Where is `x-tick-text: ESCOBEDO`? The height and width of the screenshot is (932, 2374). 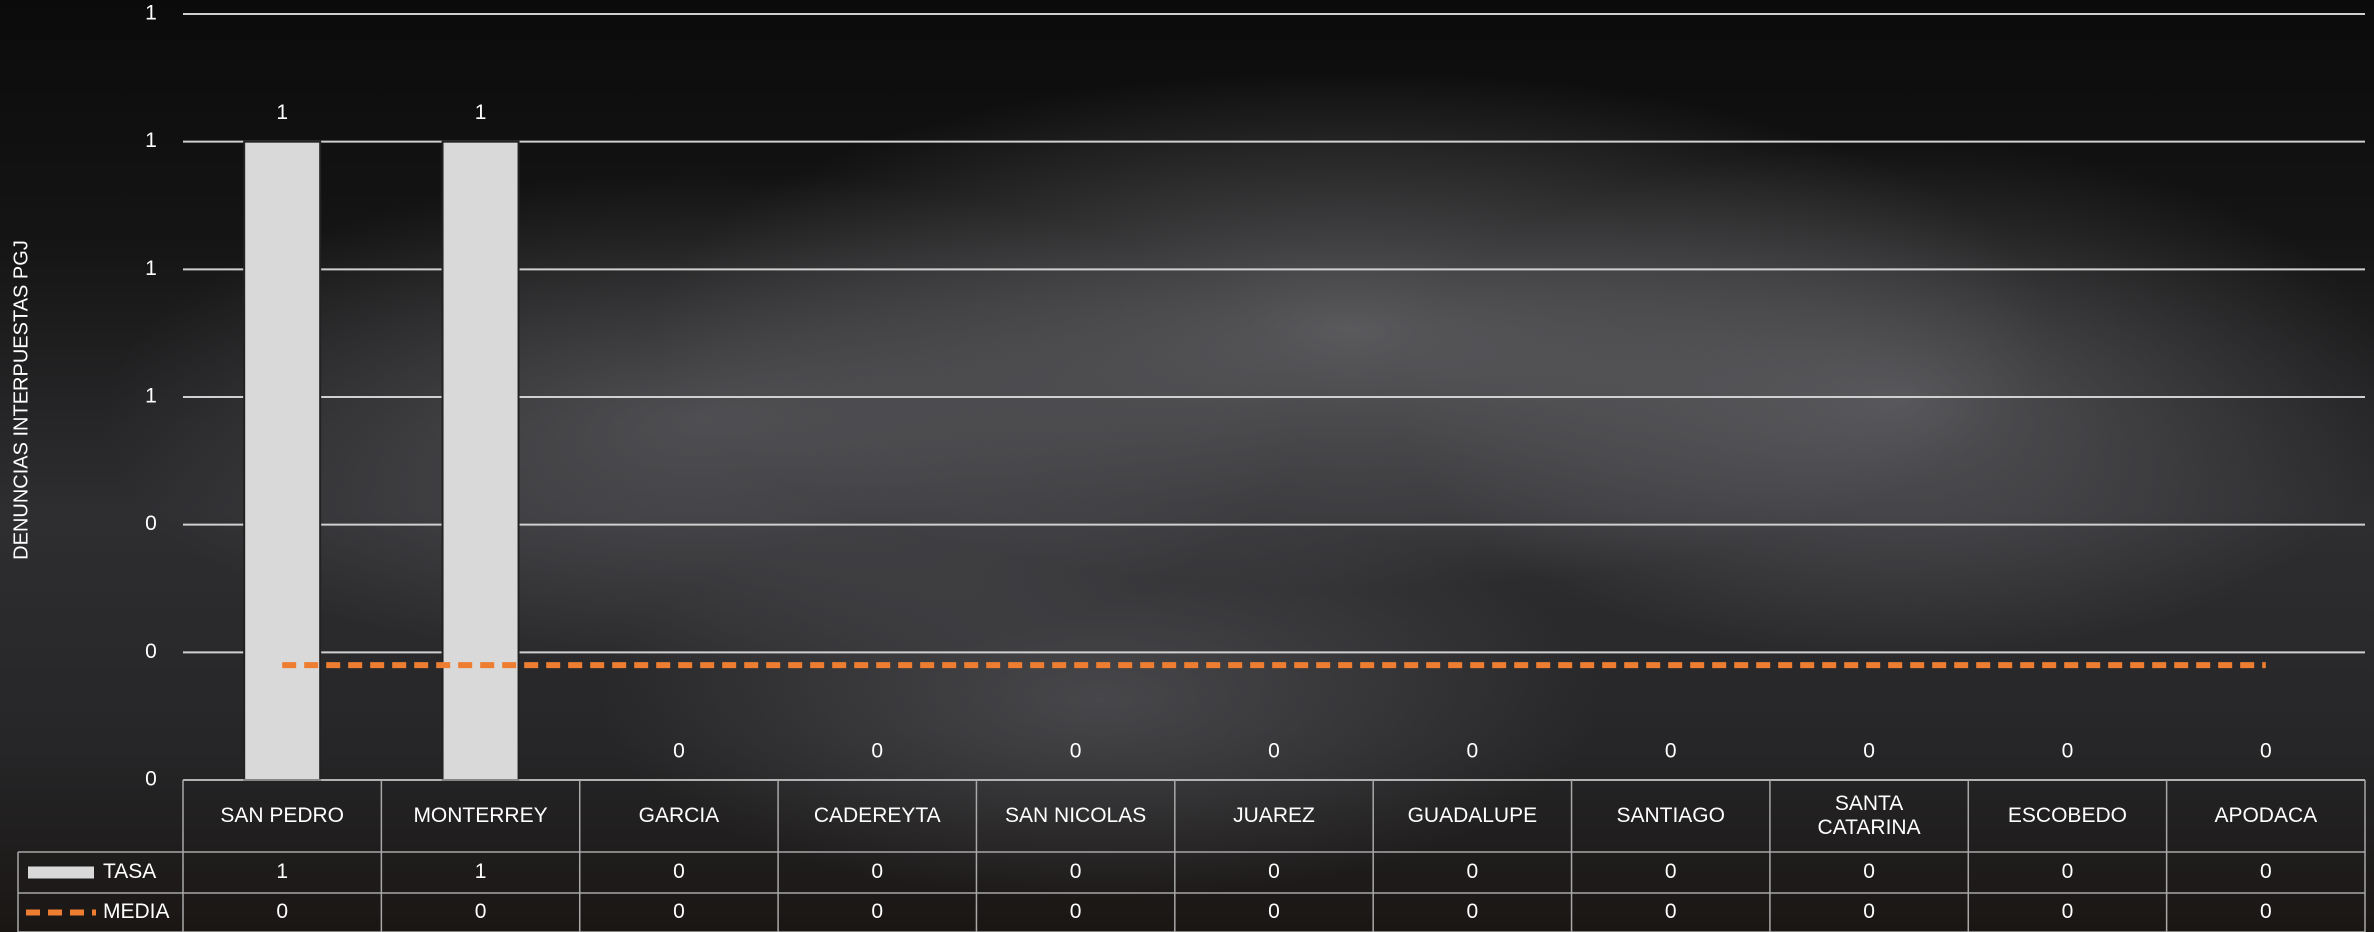 x-tick-text: ESCOBEDO is located at coordinates (2067, 815).